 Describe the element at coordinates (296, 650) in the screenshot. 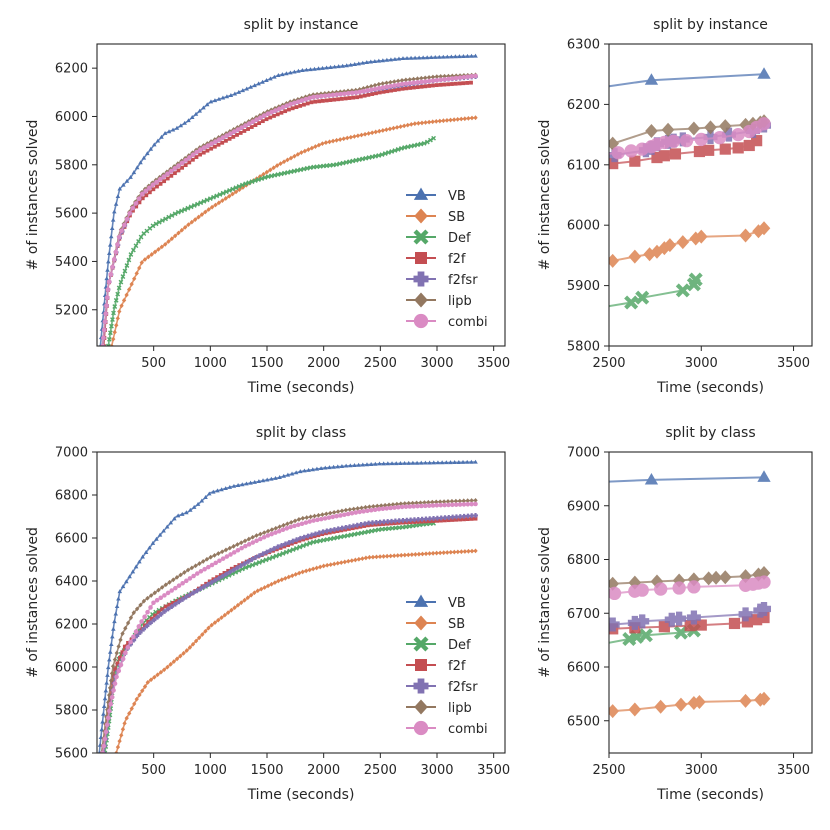

I see `series-SB` at that location.